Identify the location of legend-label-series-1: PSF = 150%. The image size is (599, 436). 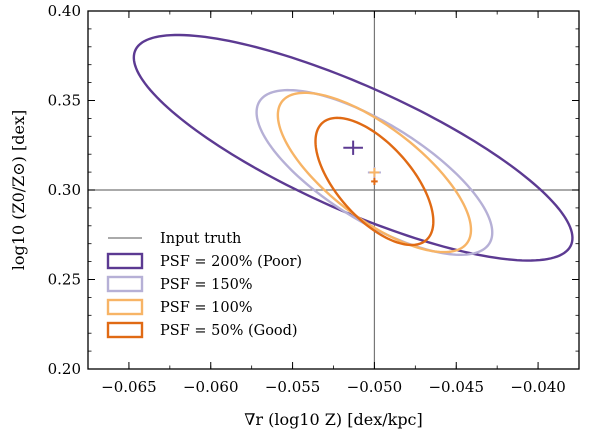
(206, 285).